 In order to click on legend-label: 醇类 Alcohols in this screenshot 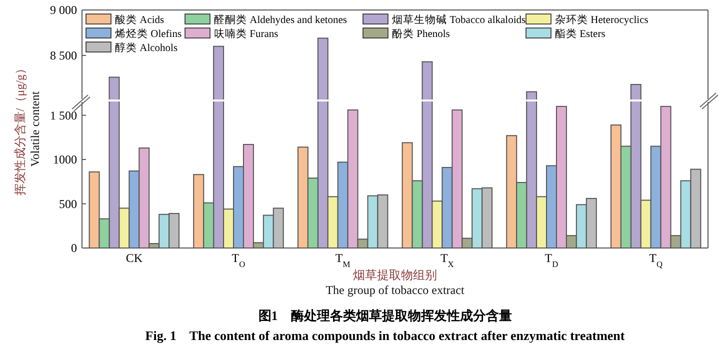, I will do `click(146, 47)`.